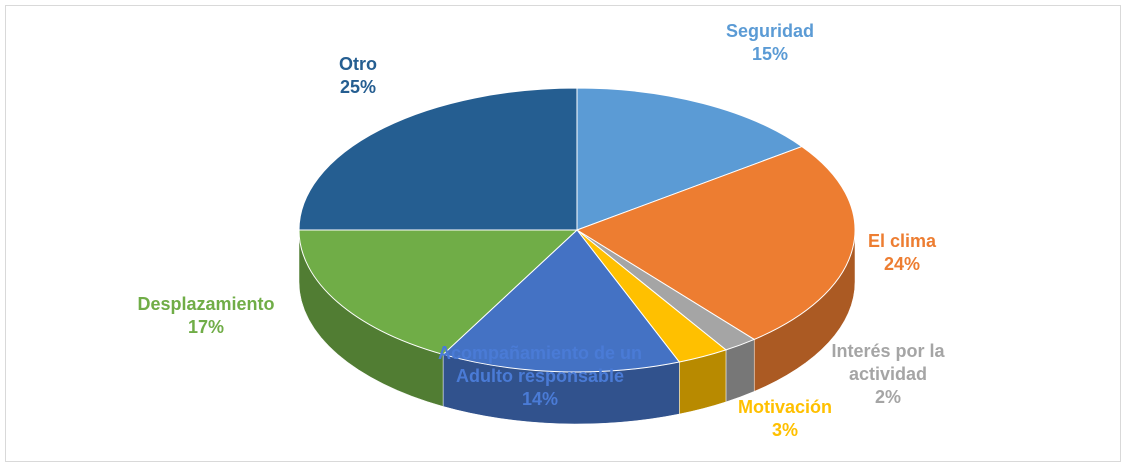 The image size is (1127, 468). I want to click on value-label: 15%, so click(770, 54).